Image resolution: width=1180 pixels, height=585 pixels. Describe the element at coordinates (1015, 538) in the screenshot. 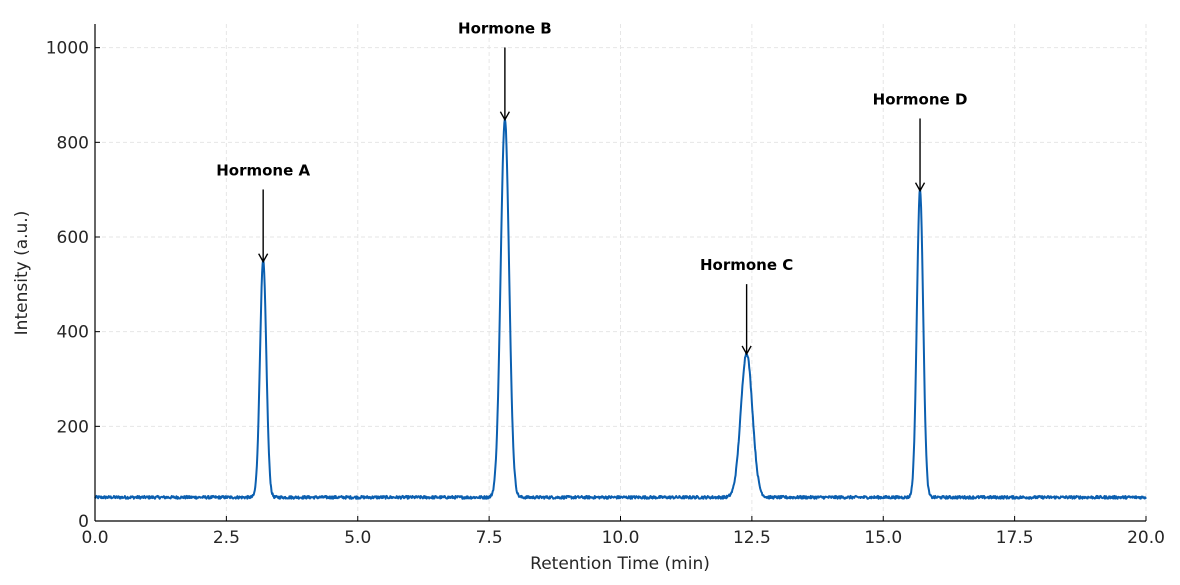

I see `x-tick-label: 17.5` at that location.